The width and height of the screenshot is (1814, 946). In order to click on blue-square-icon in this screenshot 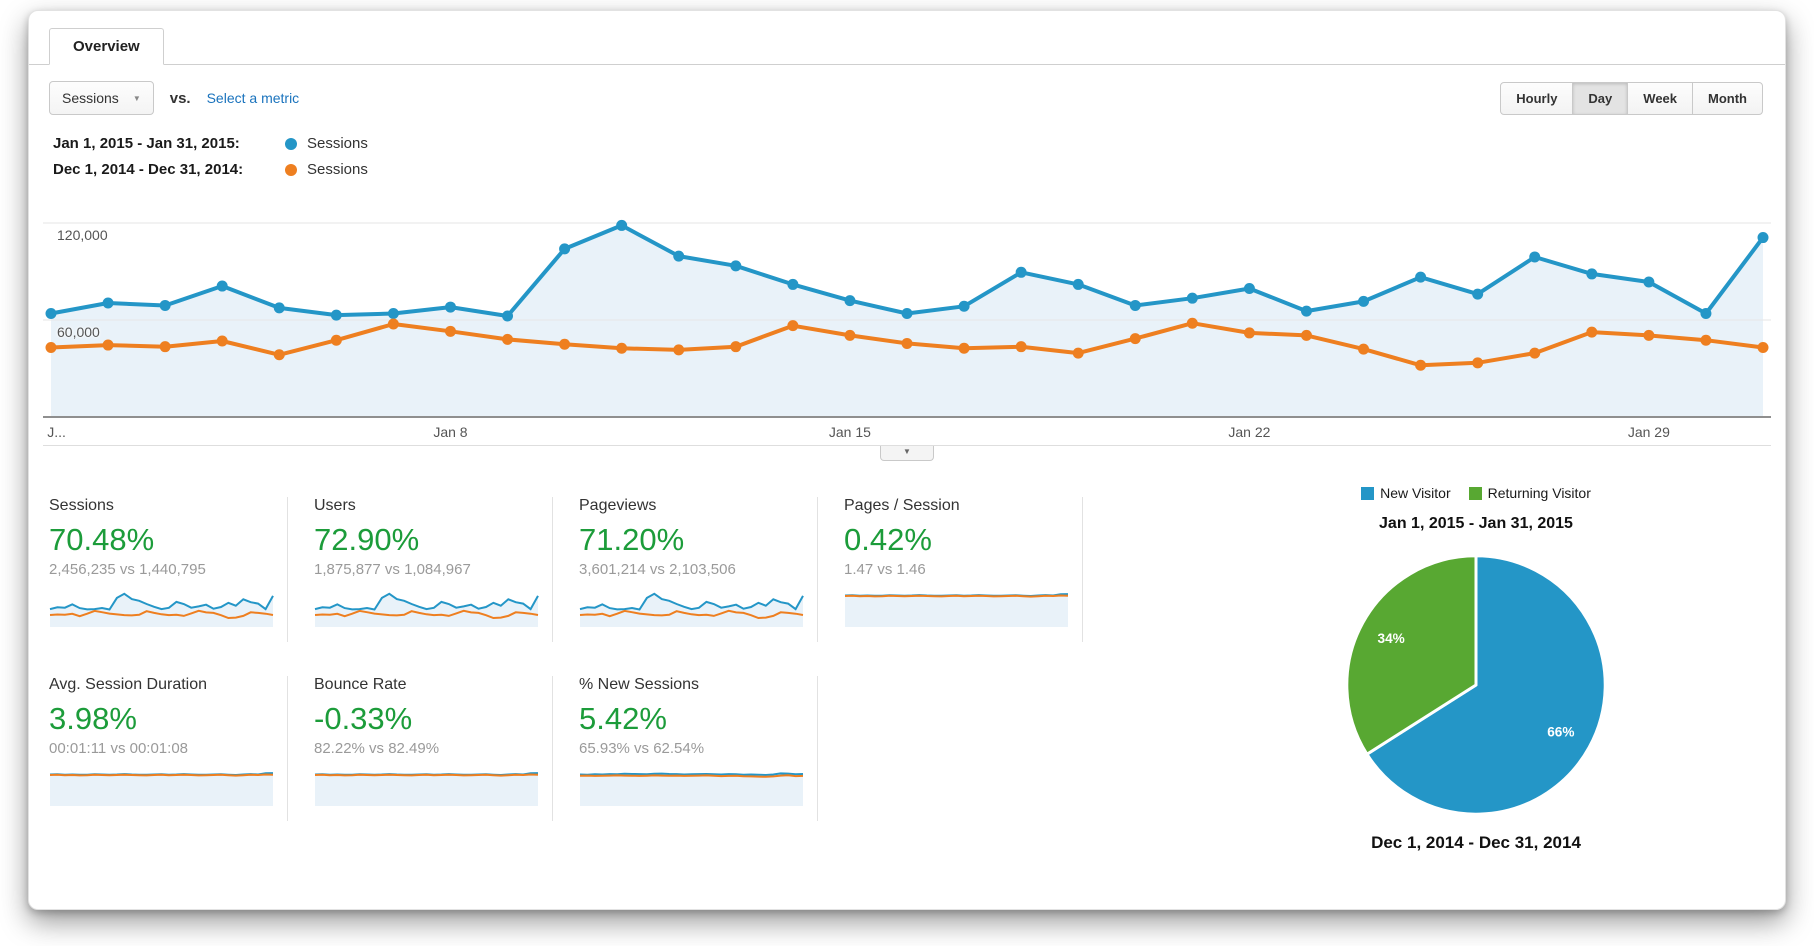, I will do `click(1368, 493)`.